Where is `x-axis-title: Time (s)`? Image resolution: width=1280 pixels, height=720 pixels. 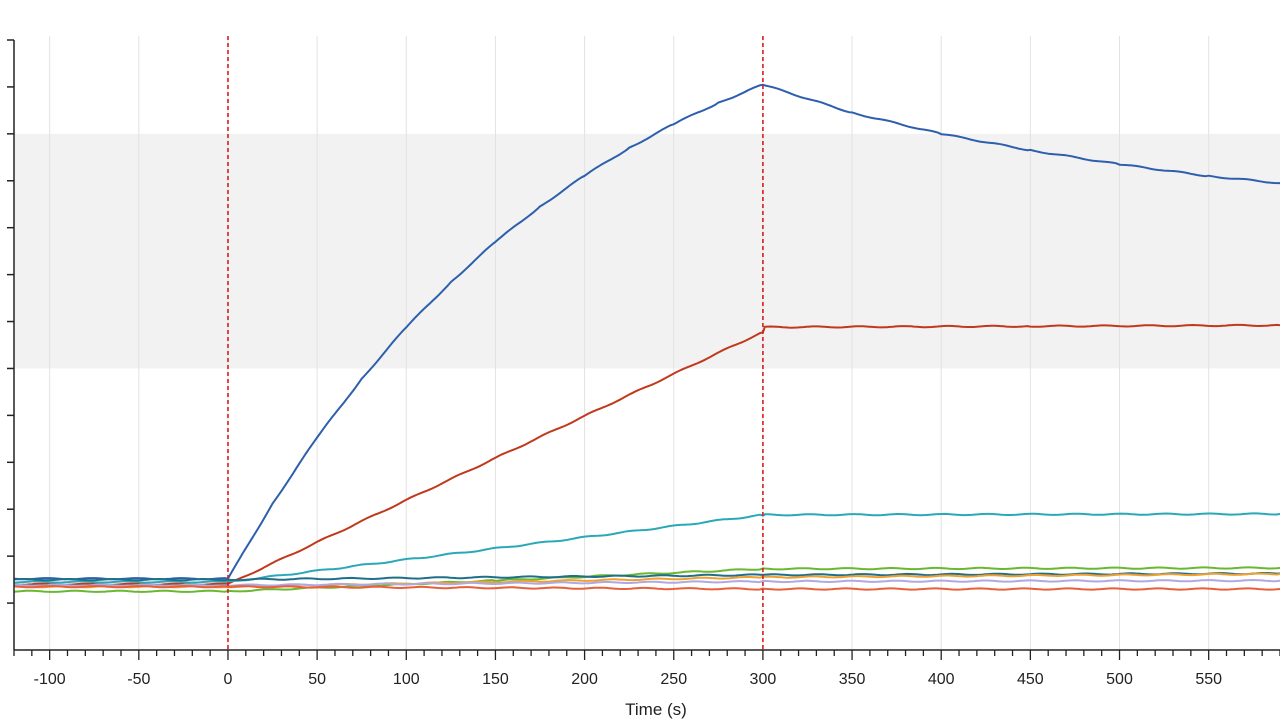
x-axis-title: Time (s) is located at coordinates (656, 709).